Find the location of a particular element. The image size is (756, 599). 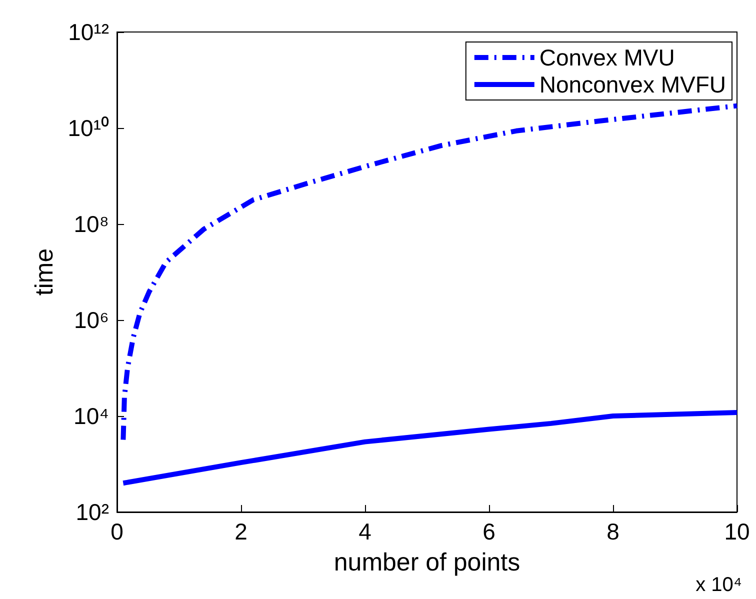

y-tick-label: 10¹⁰ is located at coordinates (88, 128).